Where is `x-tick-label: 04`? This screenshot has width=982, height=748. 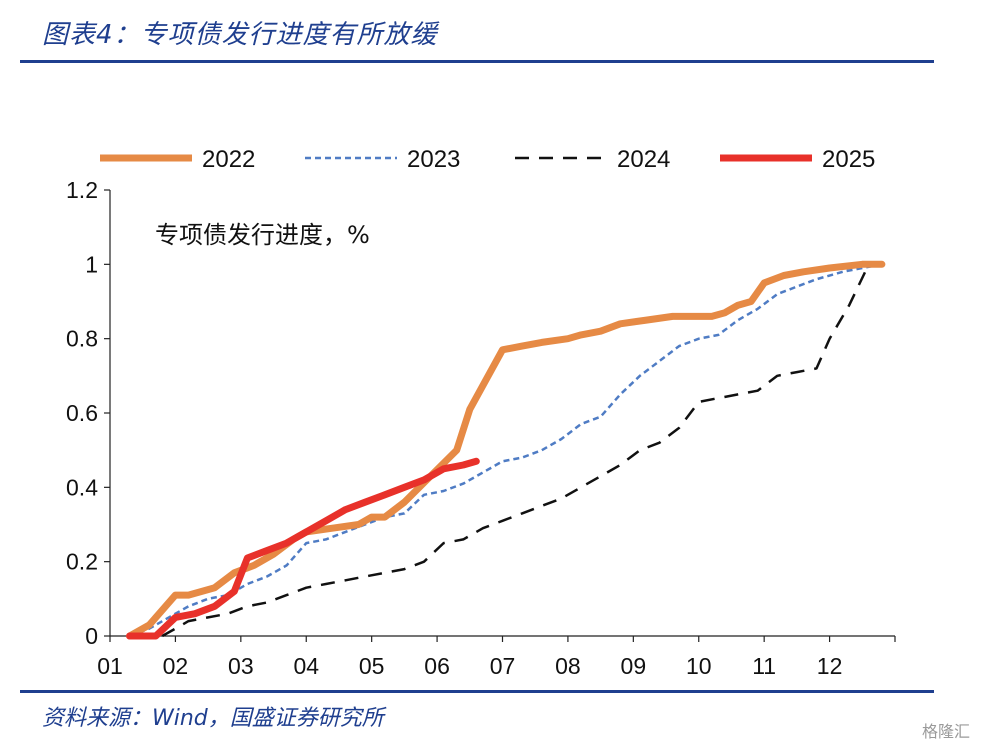 x-tick-label: 04 is located at coordinates (306, 666).